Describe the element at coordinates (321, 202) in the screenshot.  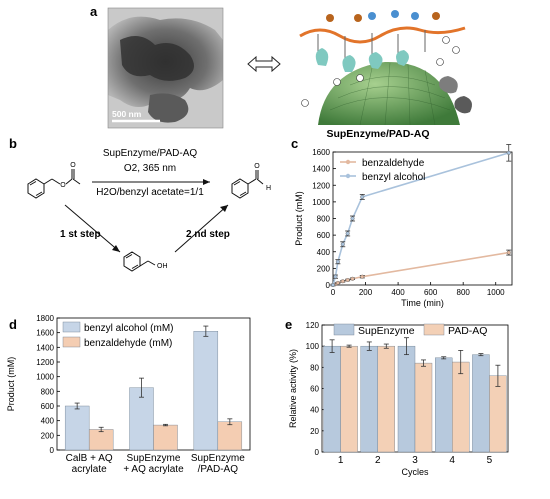
I see `y-tick-label: 1000` at that location.